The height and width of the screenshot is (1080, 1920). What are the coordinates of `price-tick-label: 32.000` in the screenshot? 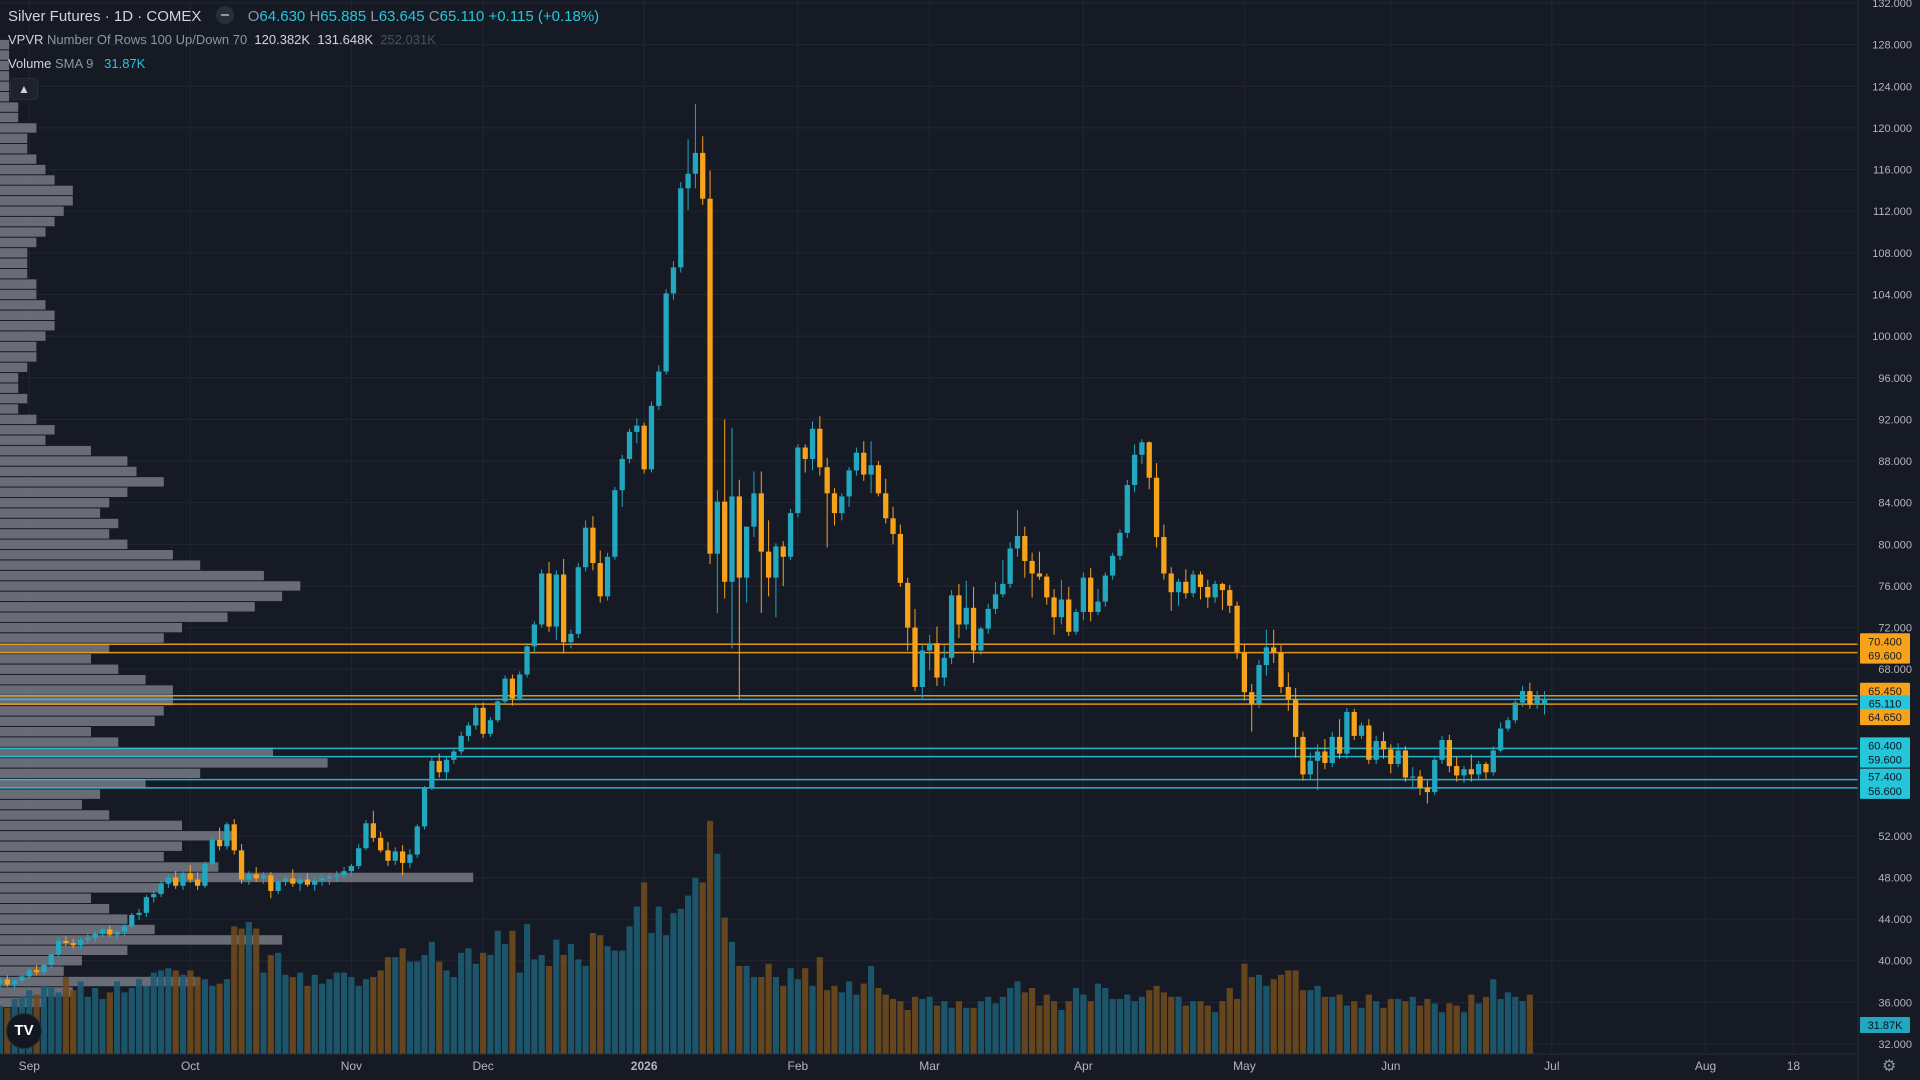 It's located at (1895, 1045).